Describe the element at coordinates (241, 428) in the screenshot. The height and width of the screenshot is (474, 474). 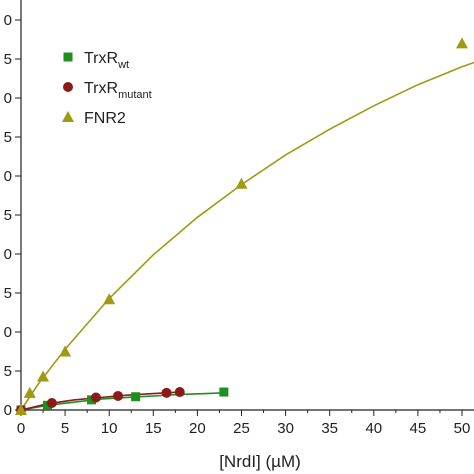
I see `x-tick-label: 25` at that location.